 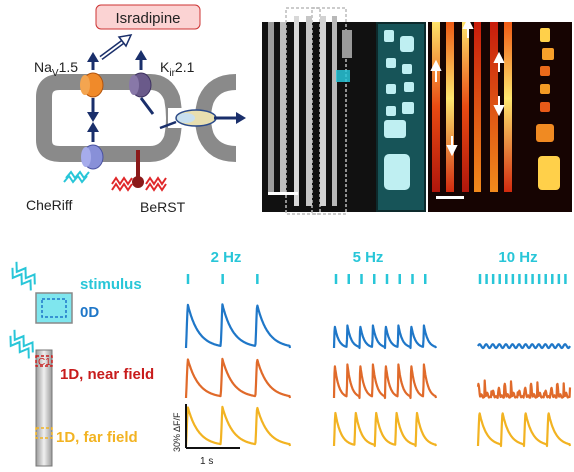 What do you see at coordinates (21, 279) in the screenshot?
I see `stim-squiggle-0d-b` at bounding box center [21, 279].